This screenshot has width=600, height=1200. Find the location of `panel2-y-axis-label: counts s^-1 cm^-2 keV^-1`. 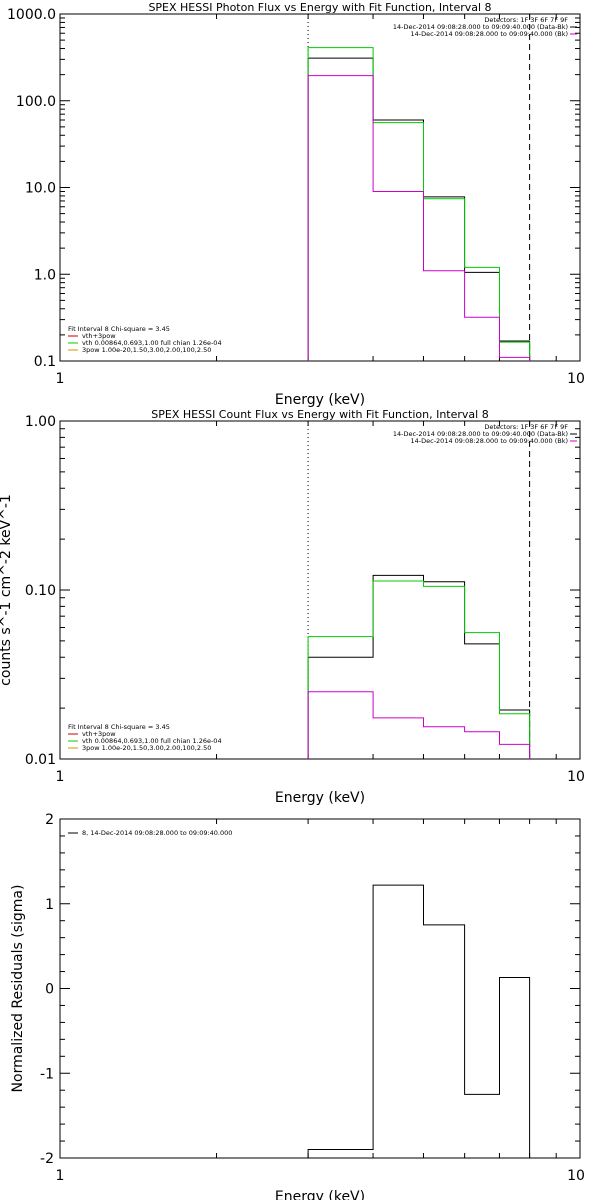

panel2-y-axis-label: counts s^-1 cm^-2 keV^-1 is located at coordinates (7, 590).